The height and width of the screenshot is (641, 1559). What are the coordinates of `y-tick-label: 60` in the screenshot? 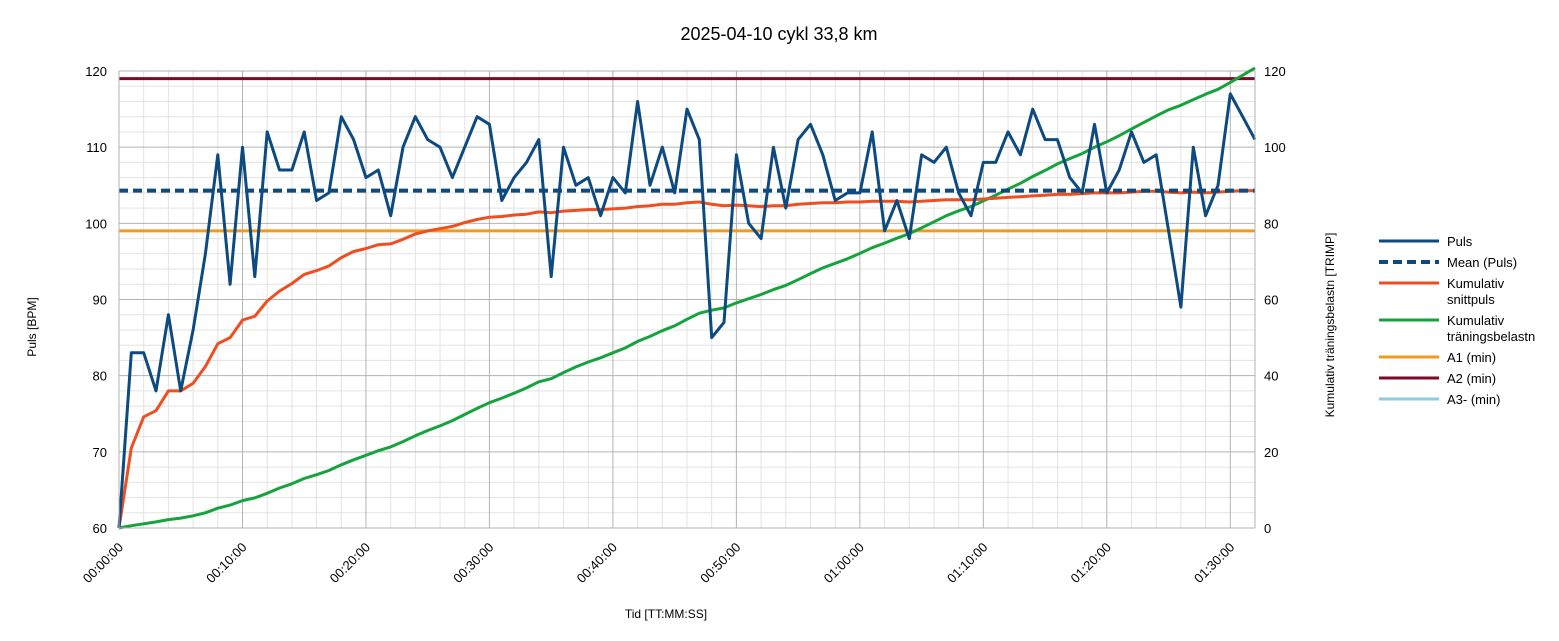 It's located at (100, 528).